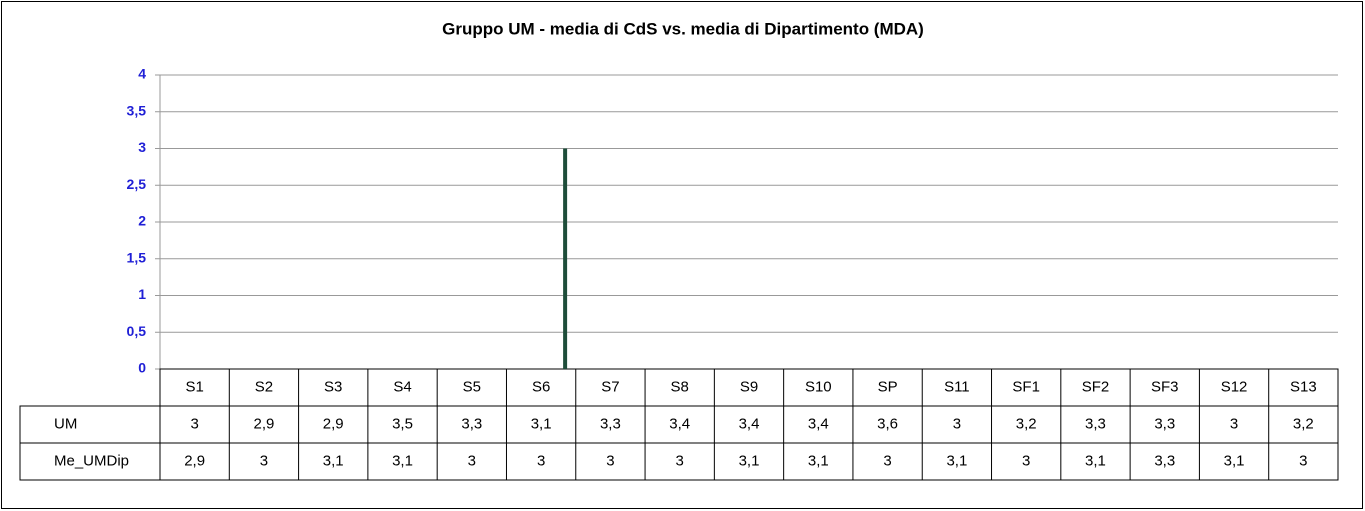 The width and height of the screenshot is (1365, 511). Describe the element at coordinates (137, 184) in the screenshot. I see `y-tick-label: 2,5` at that location.